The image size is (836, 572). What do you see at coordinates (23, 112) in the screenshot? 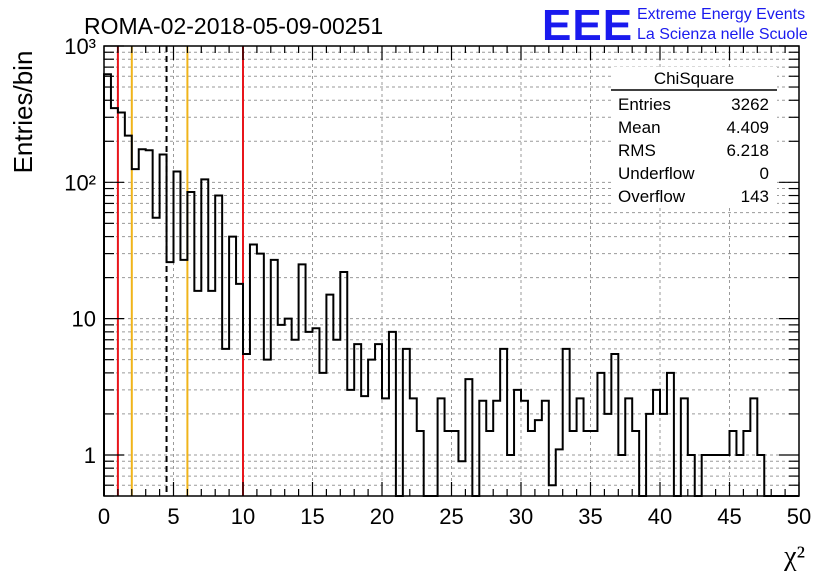
I see `y-axis-label: Entries/bin` at bounding box center [23, 112].